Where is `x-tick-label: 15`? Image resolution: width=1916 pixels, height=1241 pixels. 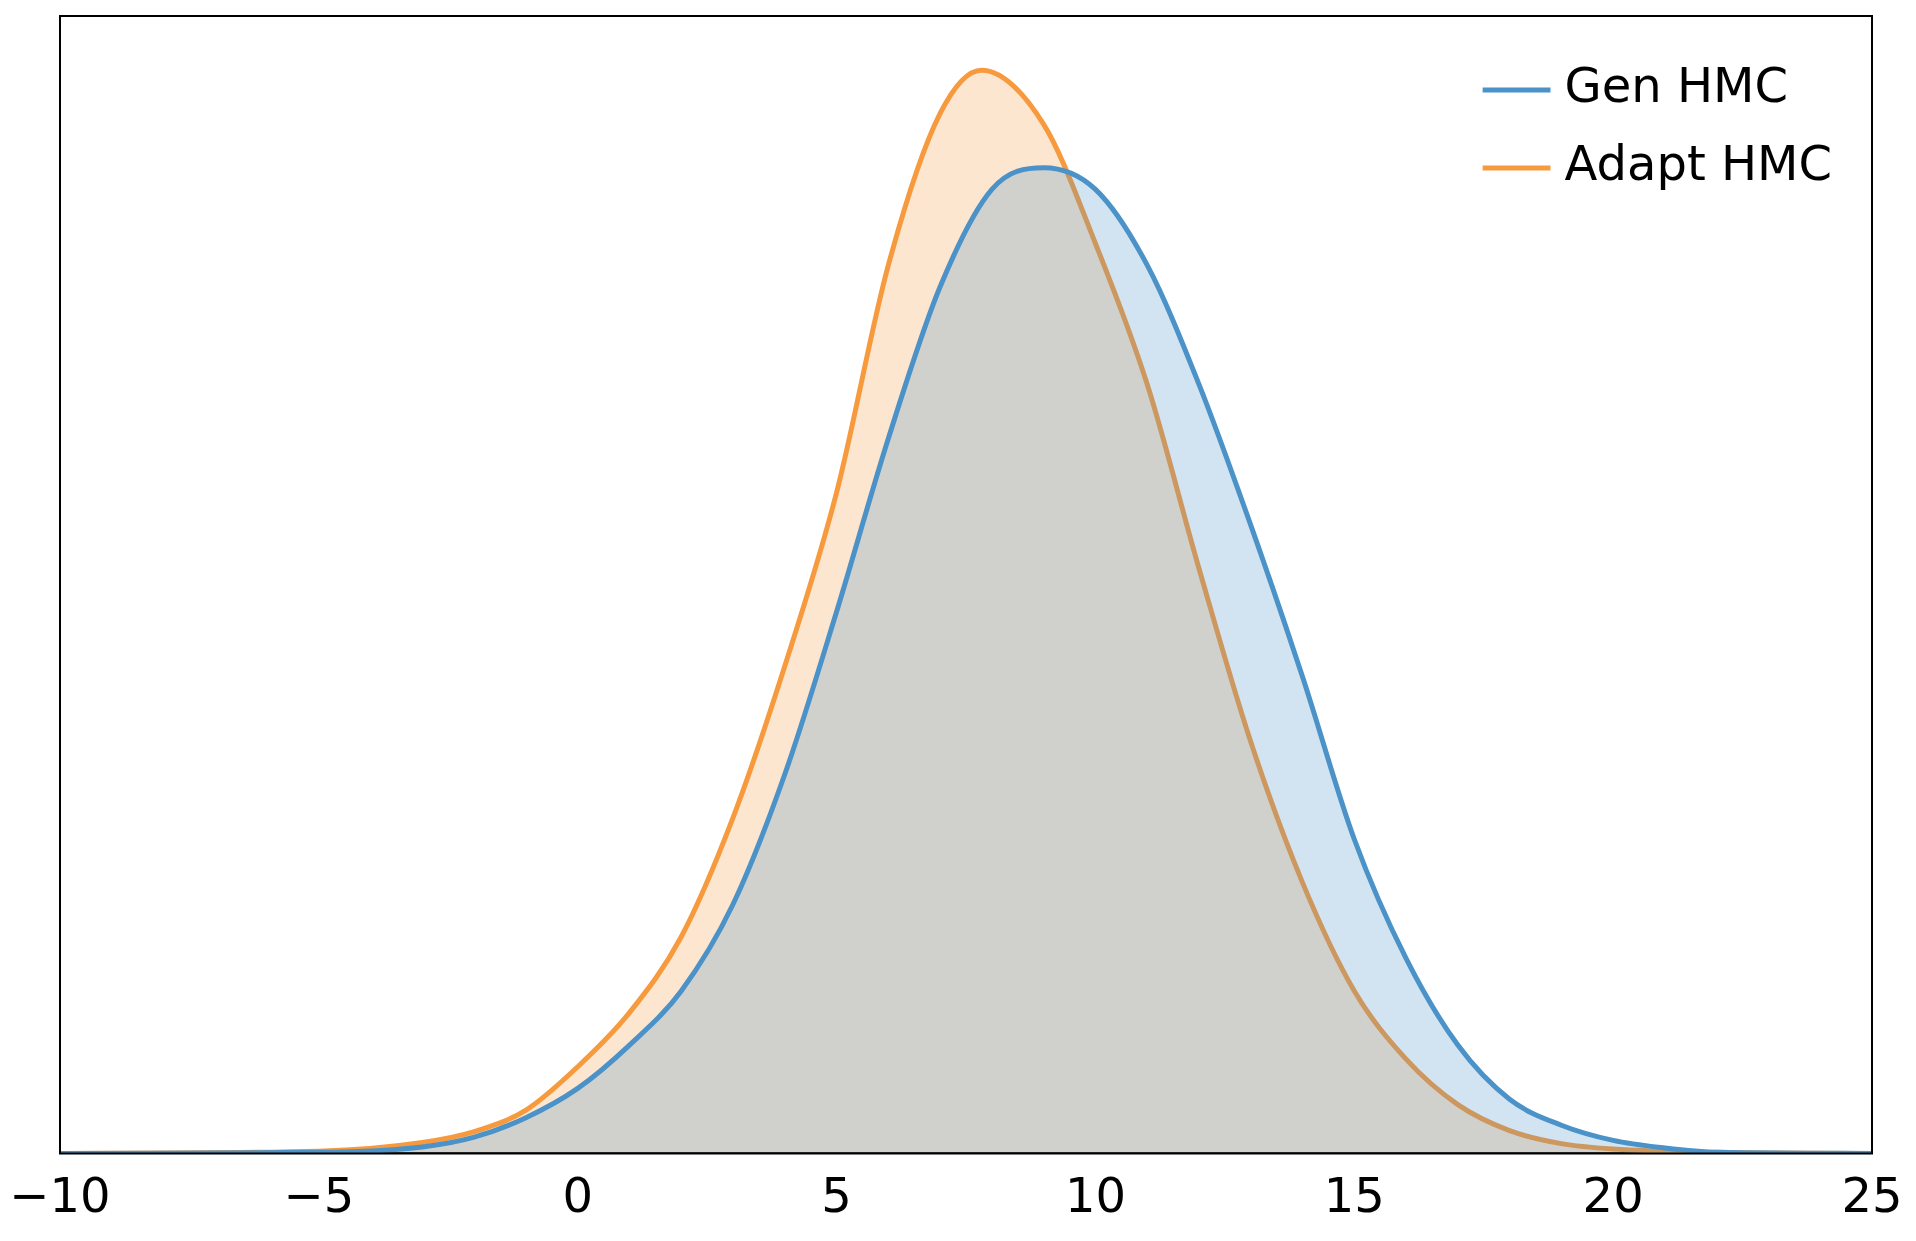 x-tick-label: 15 is located at coordinates (1354, 1194).